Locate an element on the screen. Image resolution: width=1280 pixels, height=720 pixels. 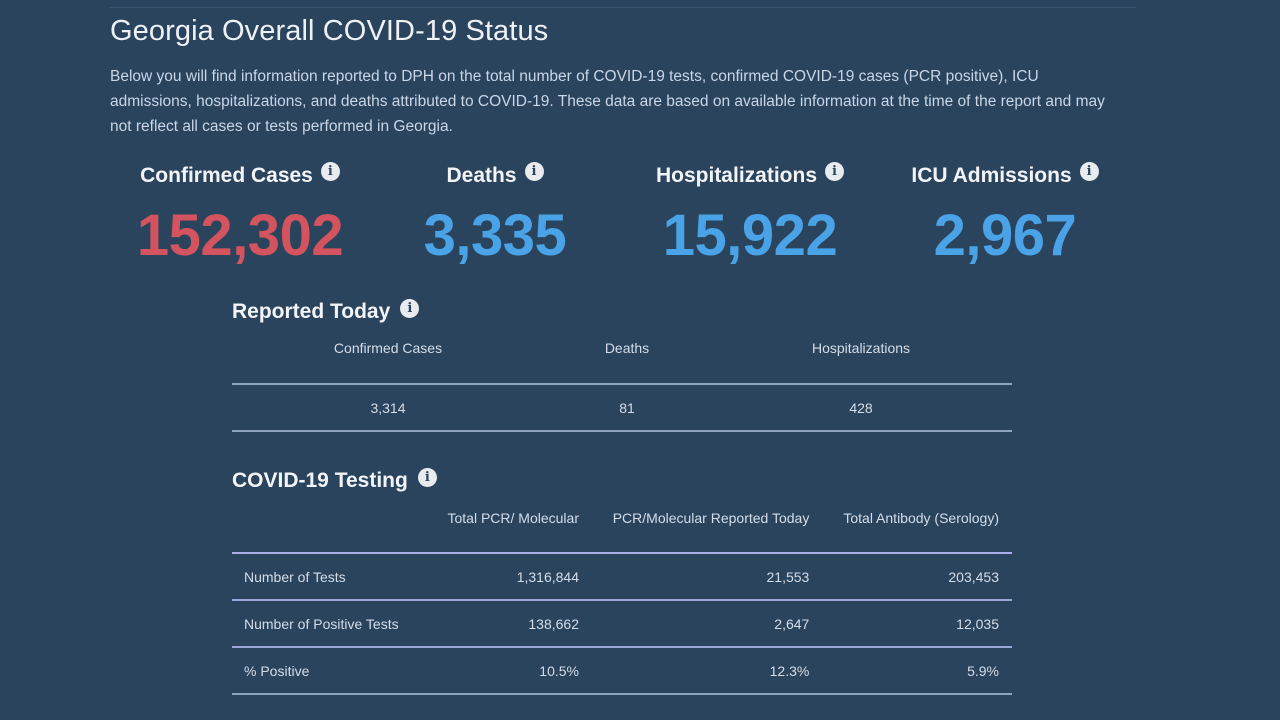
stat-label: Deaths is located at coordinates (481, 175).